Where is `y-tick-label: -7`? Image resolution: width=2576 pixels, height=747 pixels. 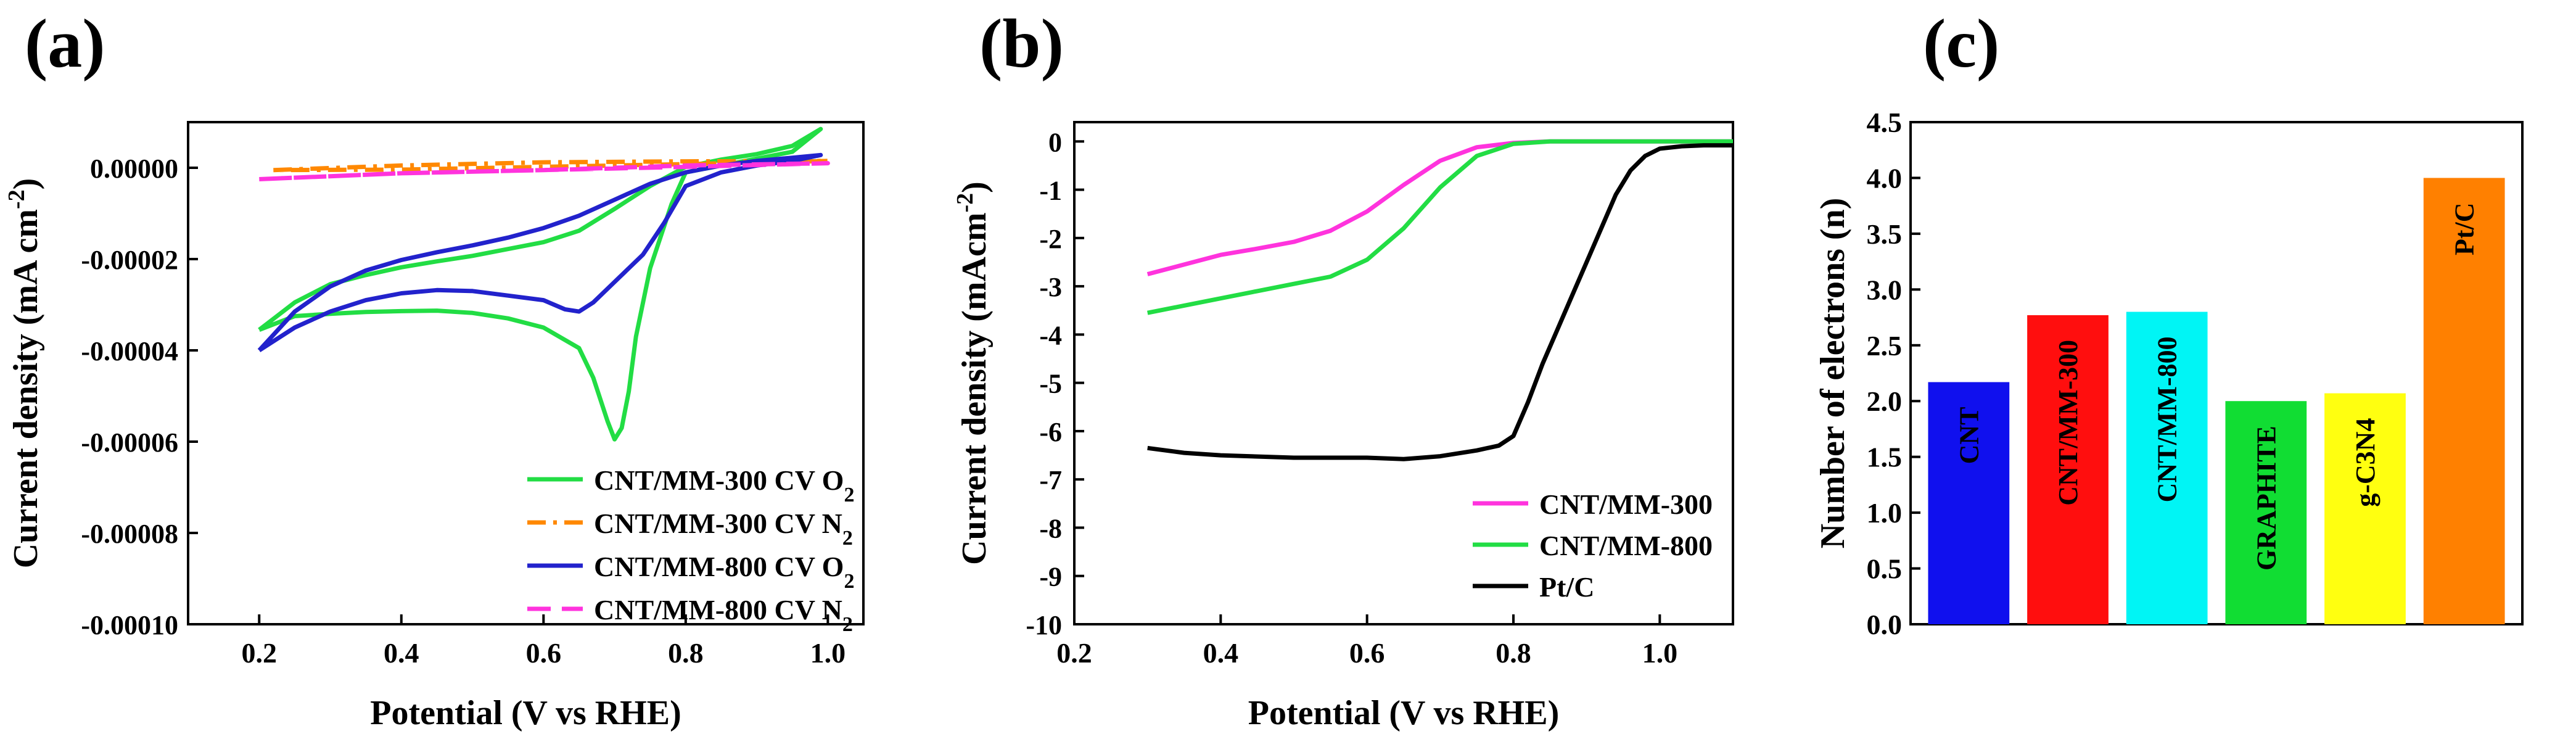
y-tick-label: -7 is located at coordinates (1050, 480).